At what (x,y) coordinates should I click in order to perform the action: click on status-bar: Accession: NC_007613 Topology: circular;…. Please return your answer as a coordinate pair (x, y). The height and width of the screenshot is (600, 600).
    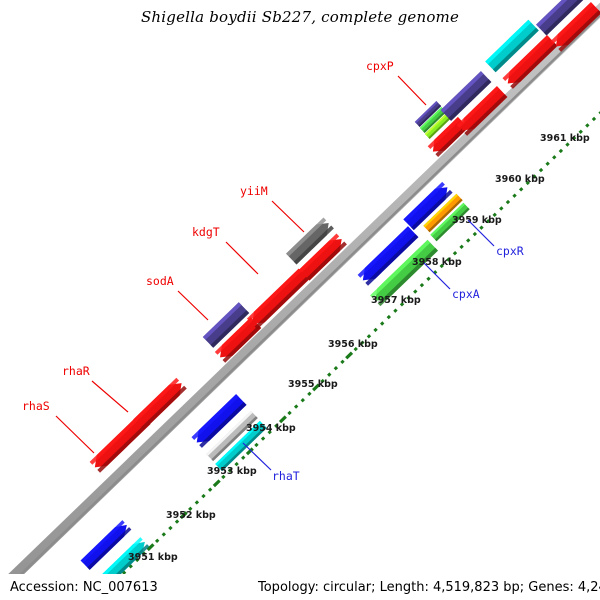
    Looking at the image, I should click on (300, 587).